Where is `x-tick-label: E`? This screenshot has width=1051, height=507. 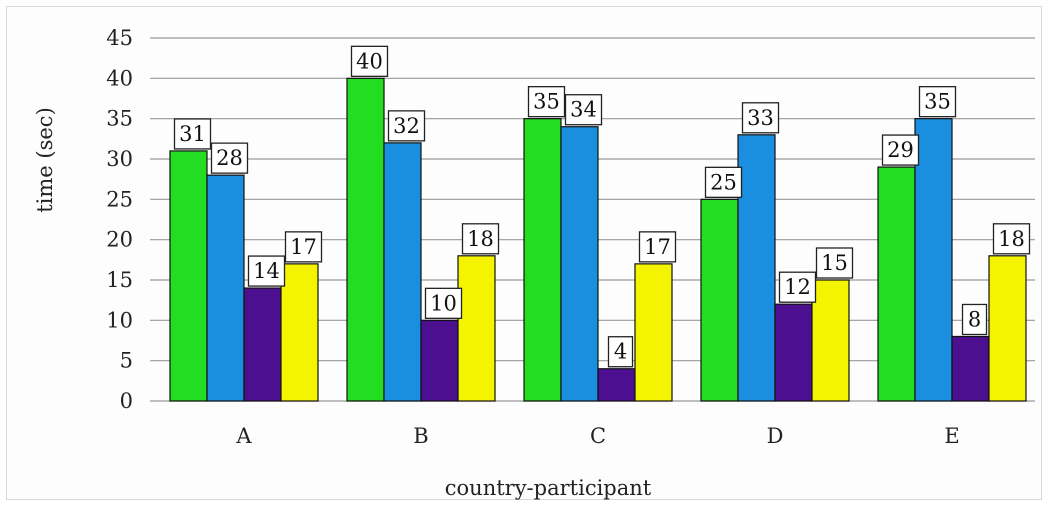
x-tick-label: E is located at coordinates (951, 436).